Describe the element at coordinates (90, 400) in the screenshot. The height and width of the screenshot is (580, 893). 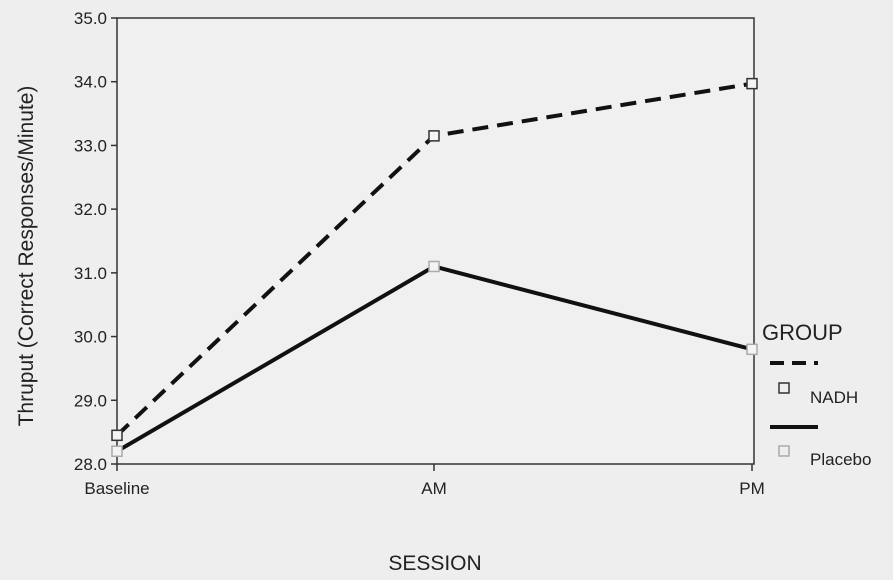
I see `y-tick-label: 29.0` at that location.